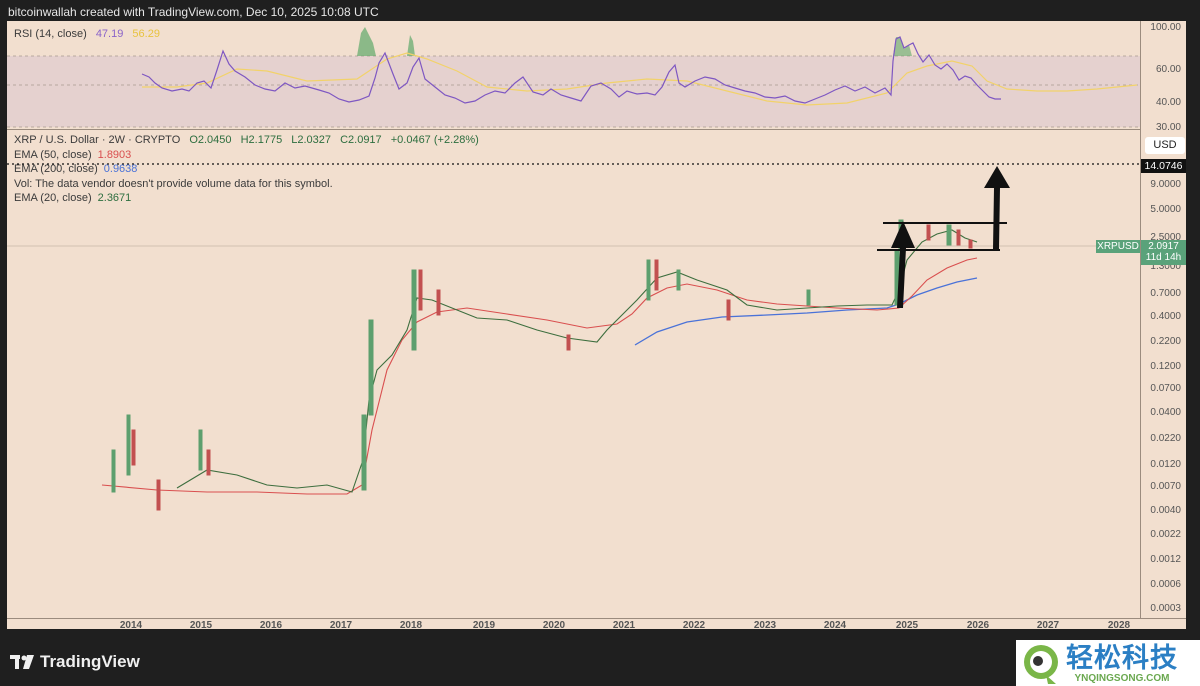 Image resolution: width=1200 pixels, height=686 pixels. What do you see at coordinates (1165, 608) in the screenshot?
I see `price-tick: 0.0003` at bounding box center [1165, 608].